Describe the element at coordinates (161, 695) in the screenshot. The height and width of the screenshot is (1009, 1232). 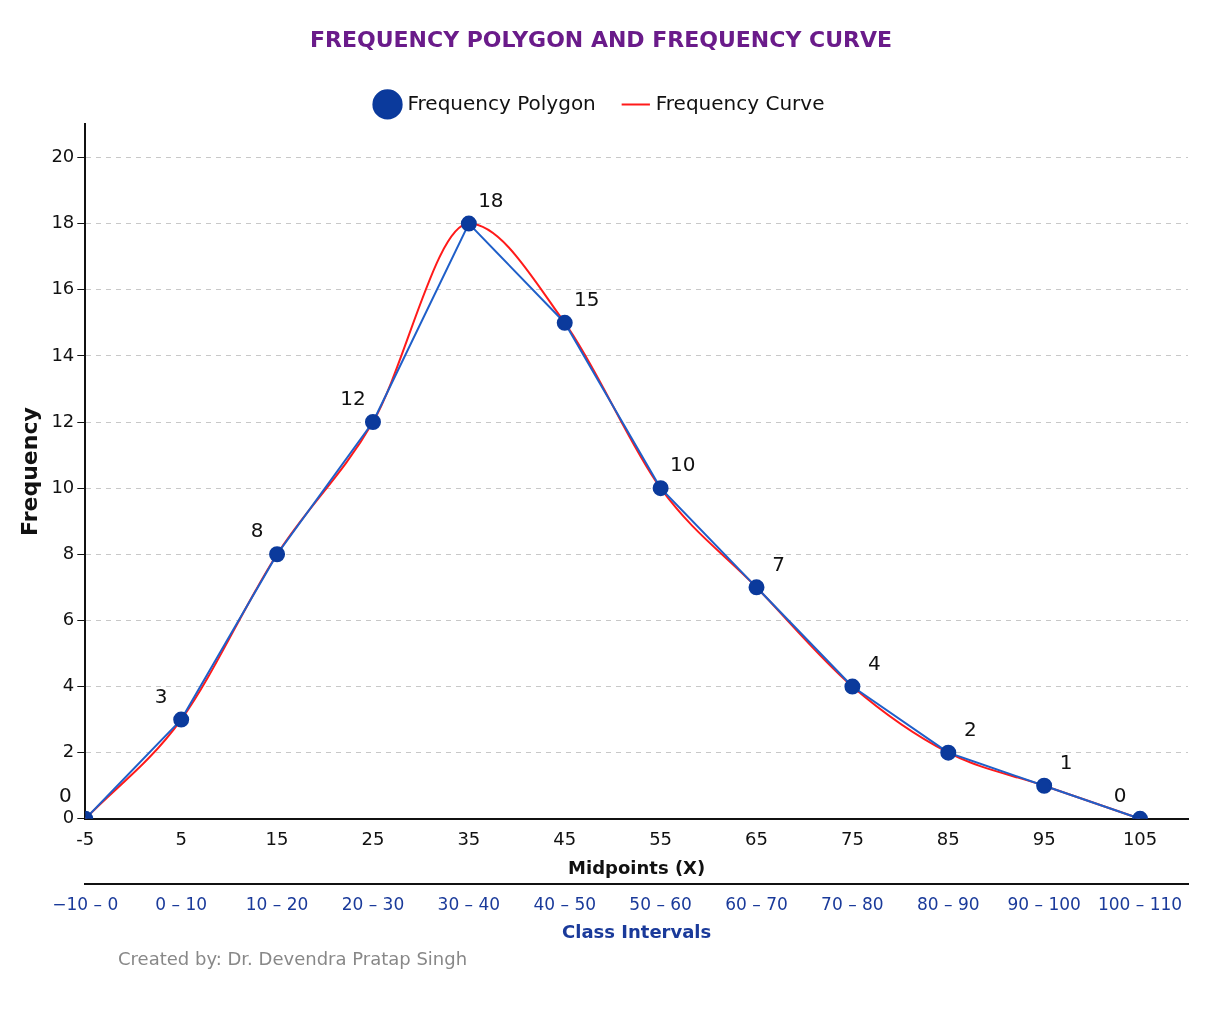
I see `data-label: 3` at that location.